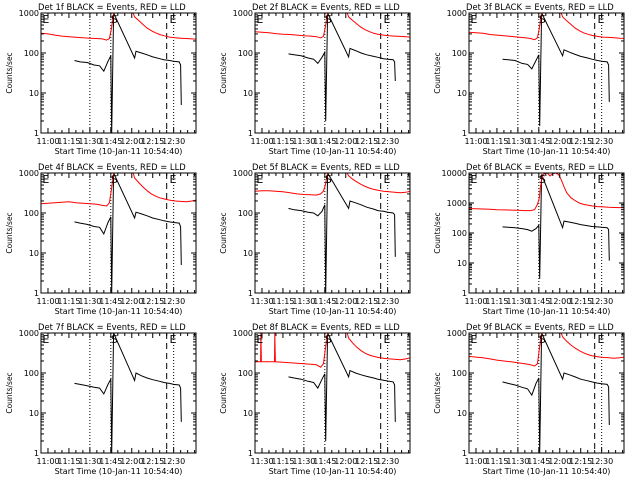  I want to click on y-tick-label: 10000, so click(454, 173).